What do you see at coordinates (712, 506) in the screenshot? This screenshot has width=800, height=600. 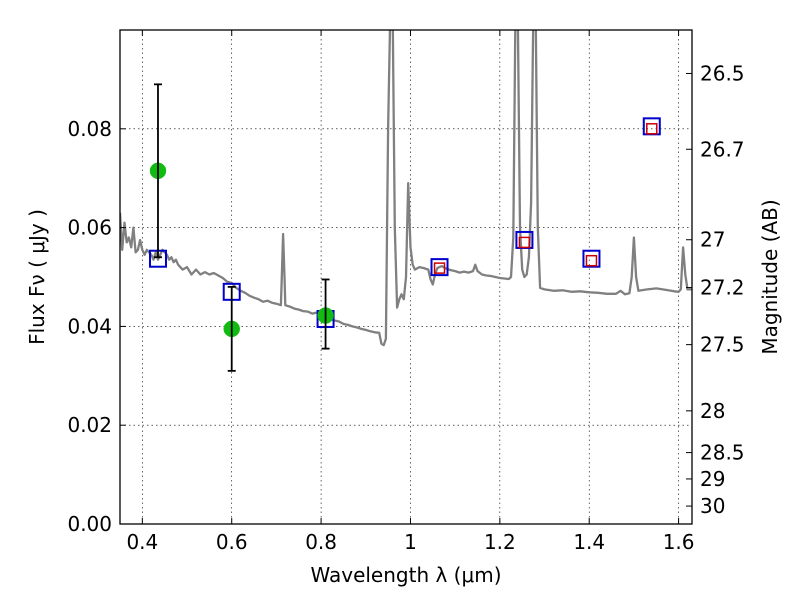 I see `y2-tick-label: 30` at bounding box center [712, 506].